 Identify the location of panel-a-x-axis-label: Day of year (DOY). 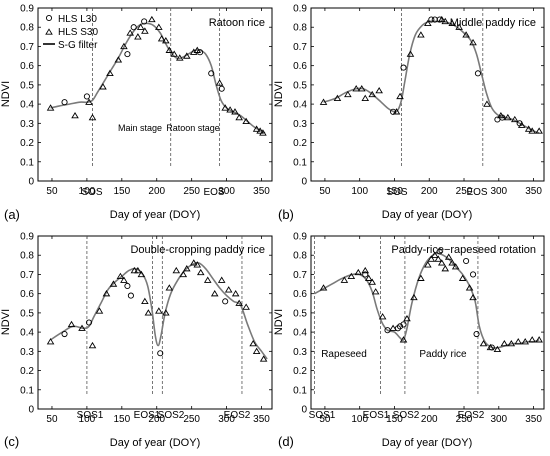
(155, 215).